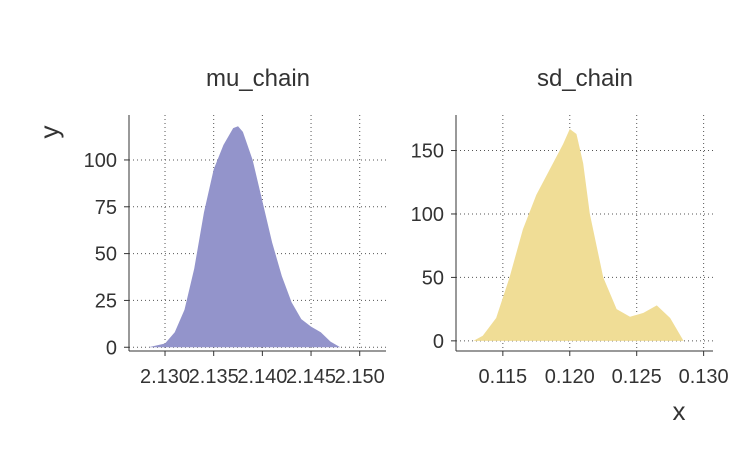  What do you see at coordinates (49, 132) in the screenshot?
I see `y-axis-label: y` at bounding box center [49, 132].